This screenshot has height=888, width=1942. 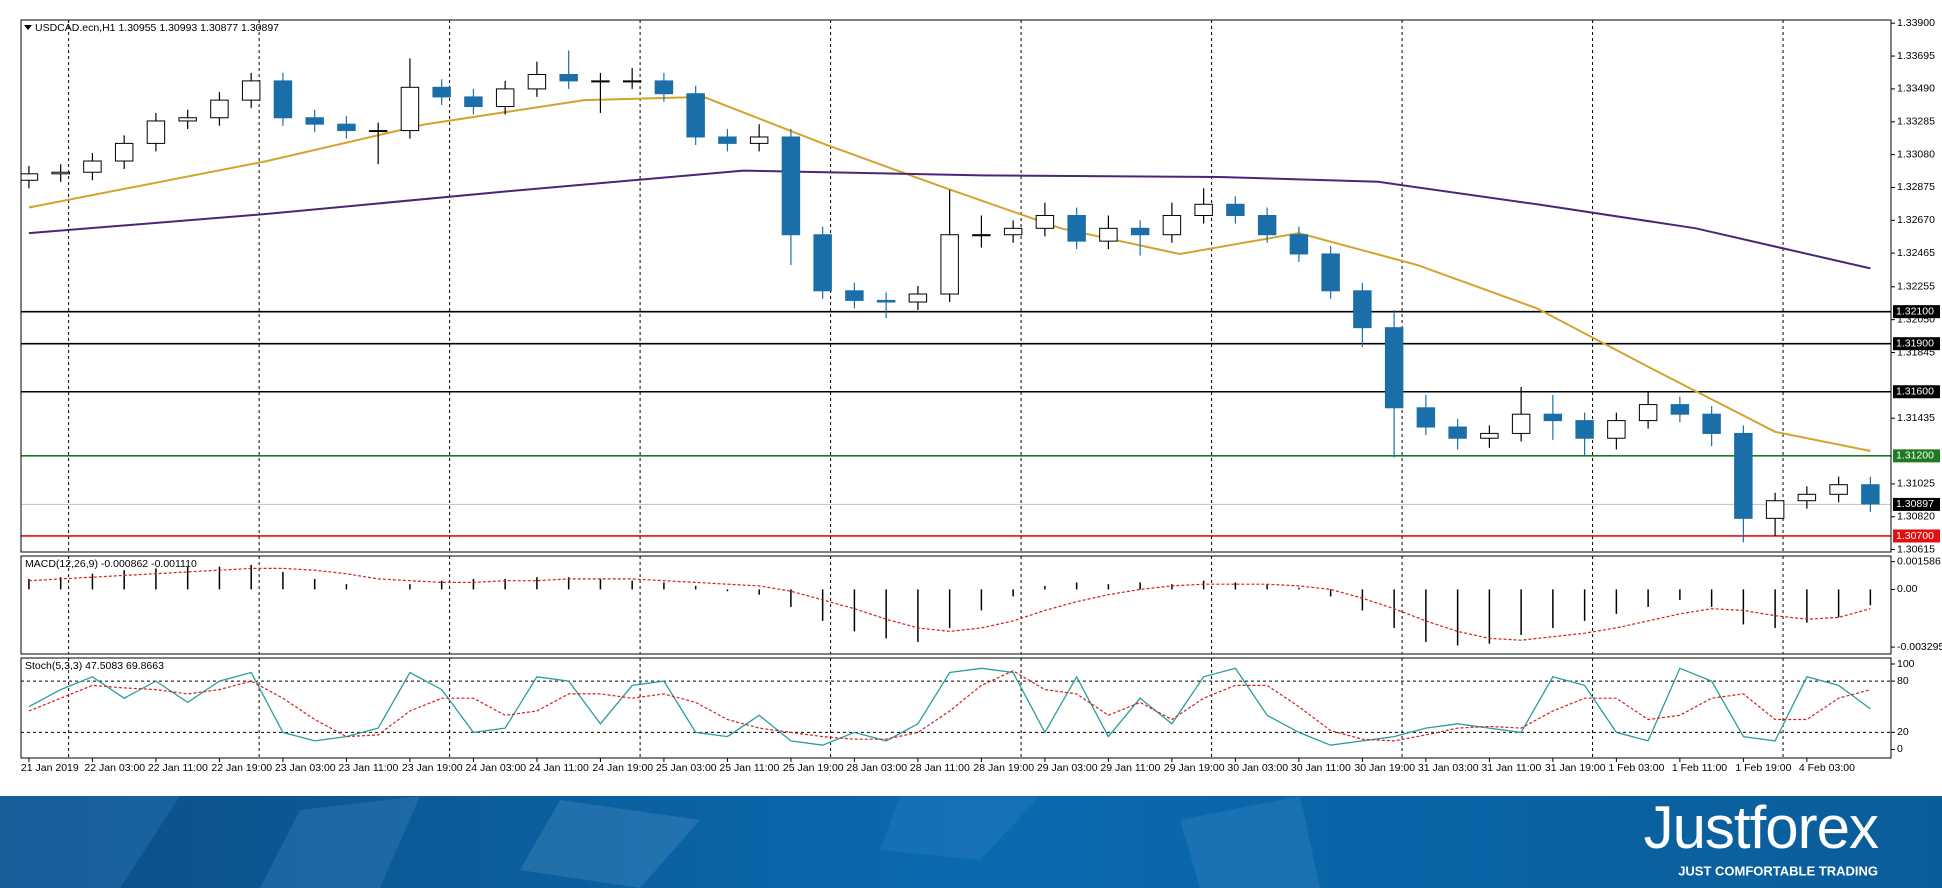 What do you see at coordinates (1916, 484) in the screenshot?
I see `y-tick-label: 1.31025` at bounding box center [1916, 484].